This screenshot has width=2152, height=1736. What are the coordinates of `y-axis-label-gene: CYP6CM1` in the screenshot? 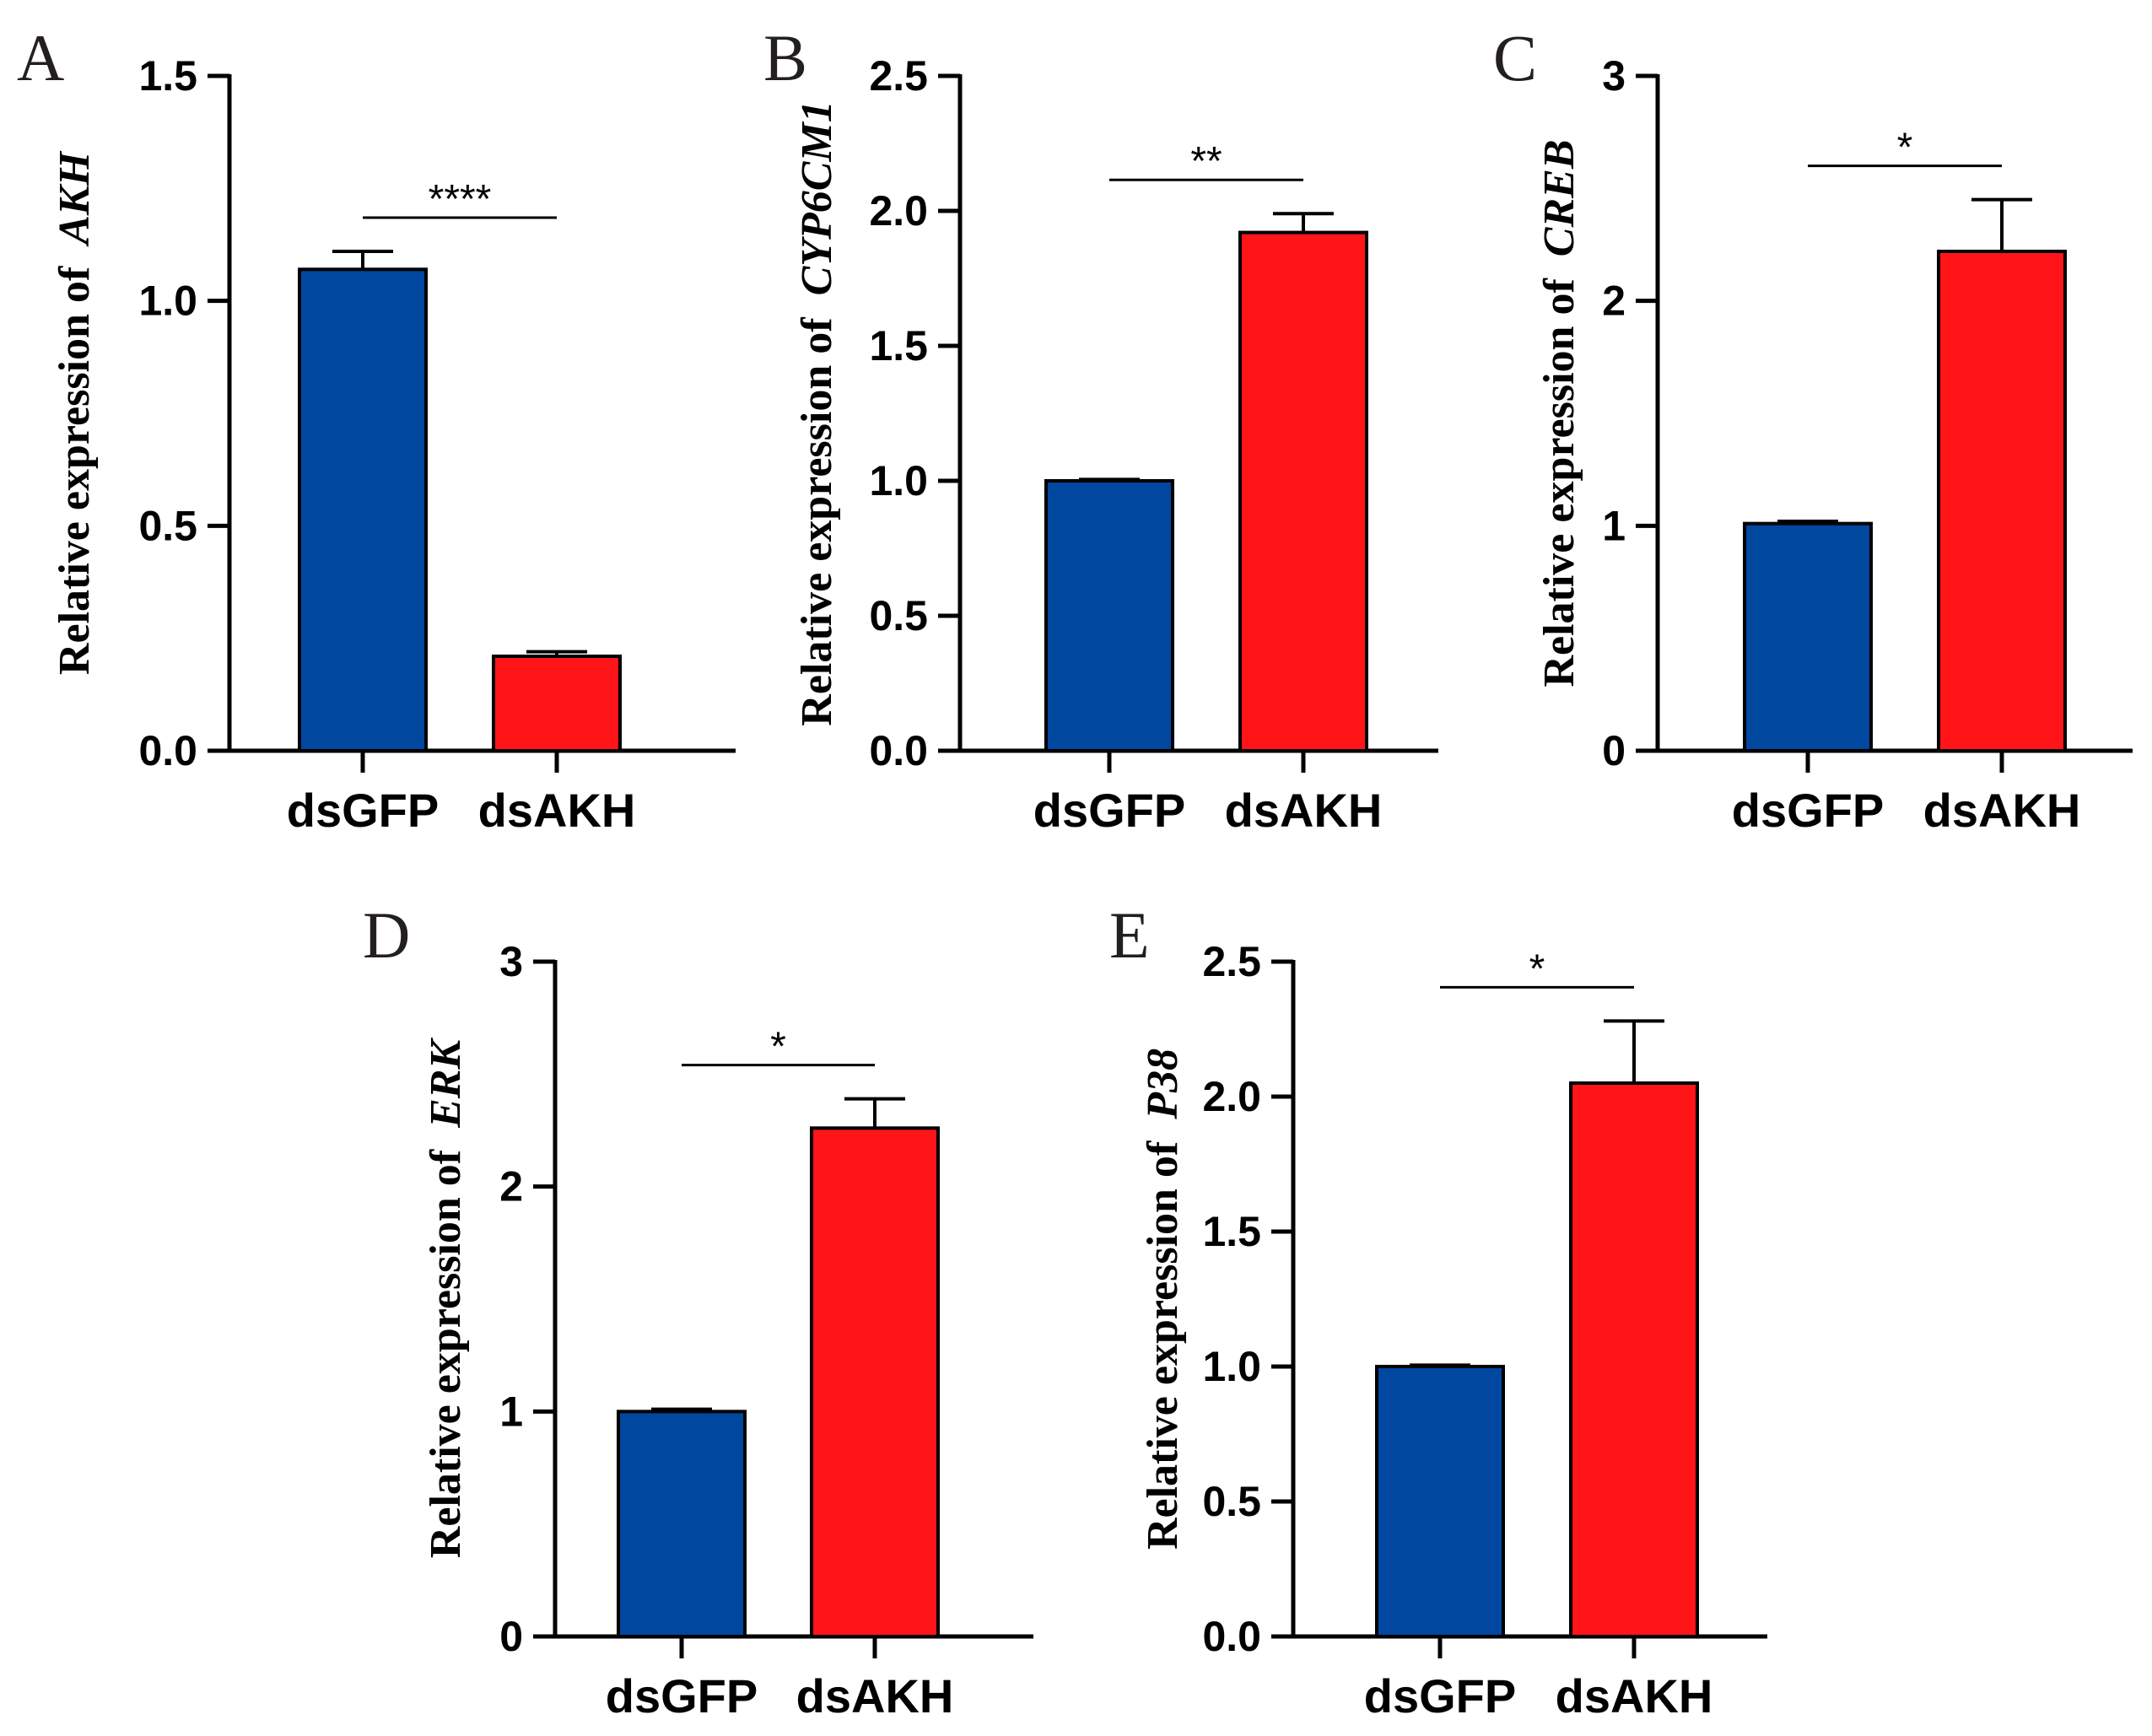 It's located at (817, 198).